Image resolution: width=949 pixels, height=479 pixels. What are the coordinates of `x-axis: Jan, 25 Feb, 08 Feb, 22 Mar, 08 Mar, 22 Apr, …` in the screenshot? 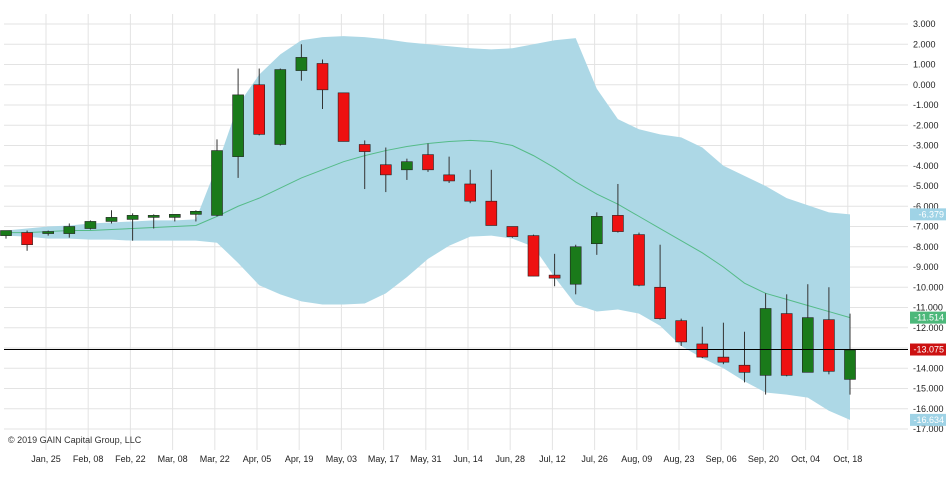 It's located at (446, 459).